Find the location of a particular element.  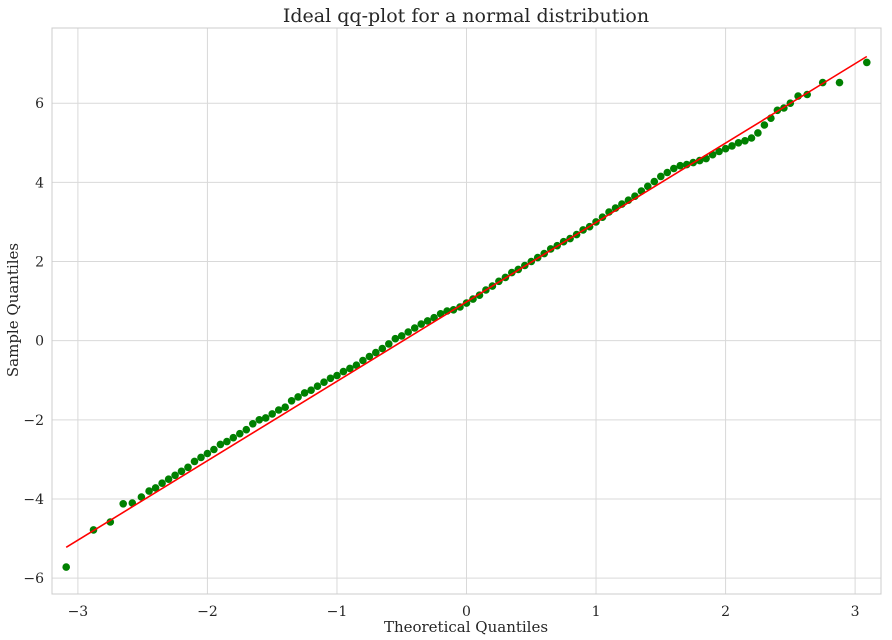

y-tick-label: 2 is located at coordinates (39, 263).